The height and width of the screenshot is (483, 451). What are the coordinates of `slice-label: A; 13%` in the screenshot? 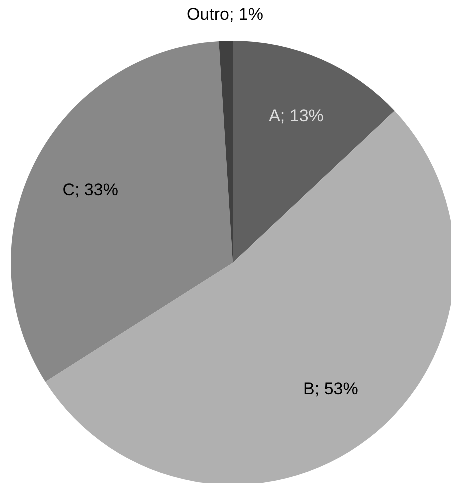 It's located at (296, 116).